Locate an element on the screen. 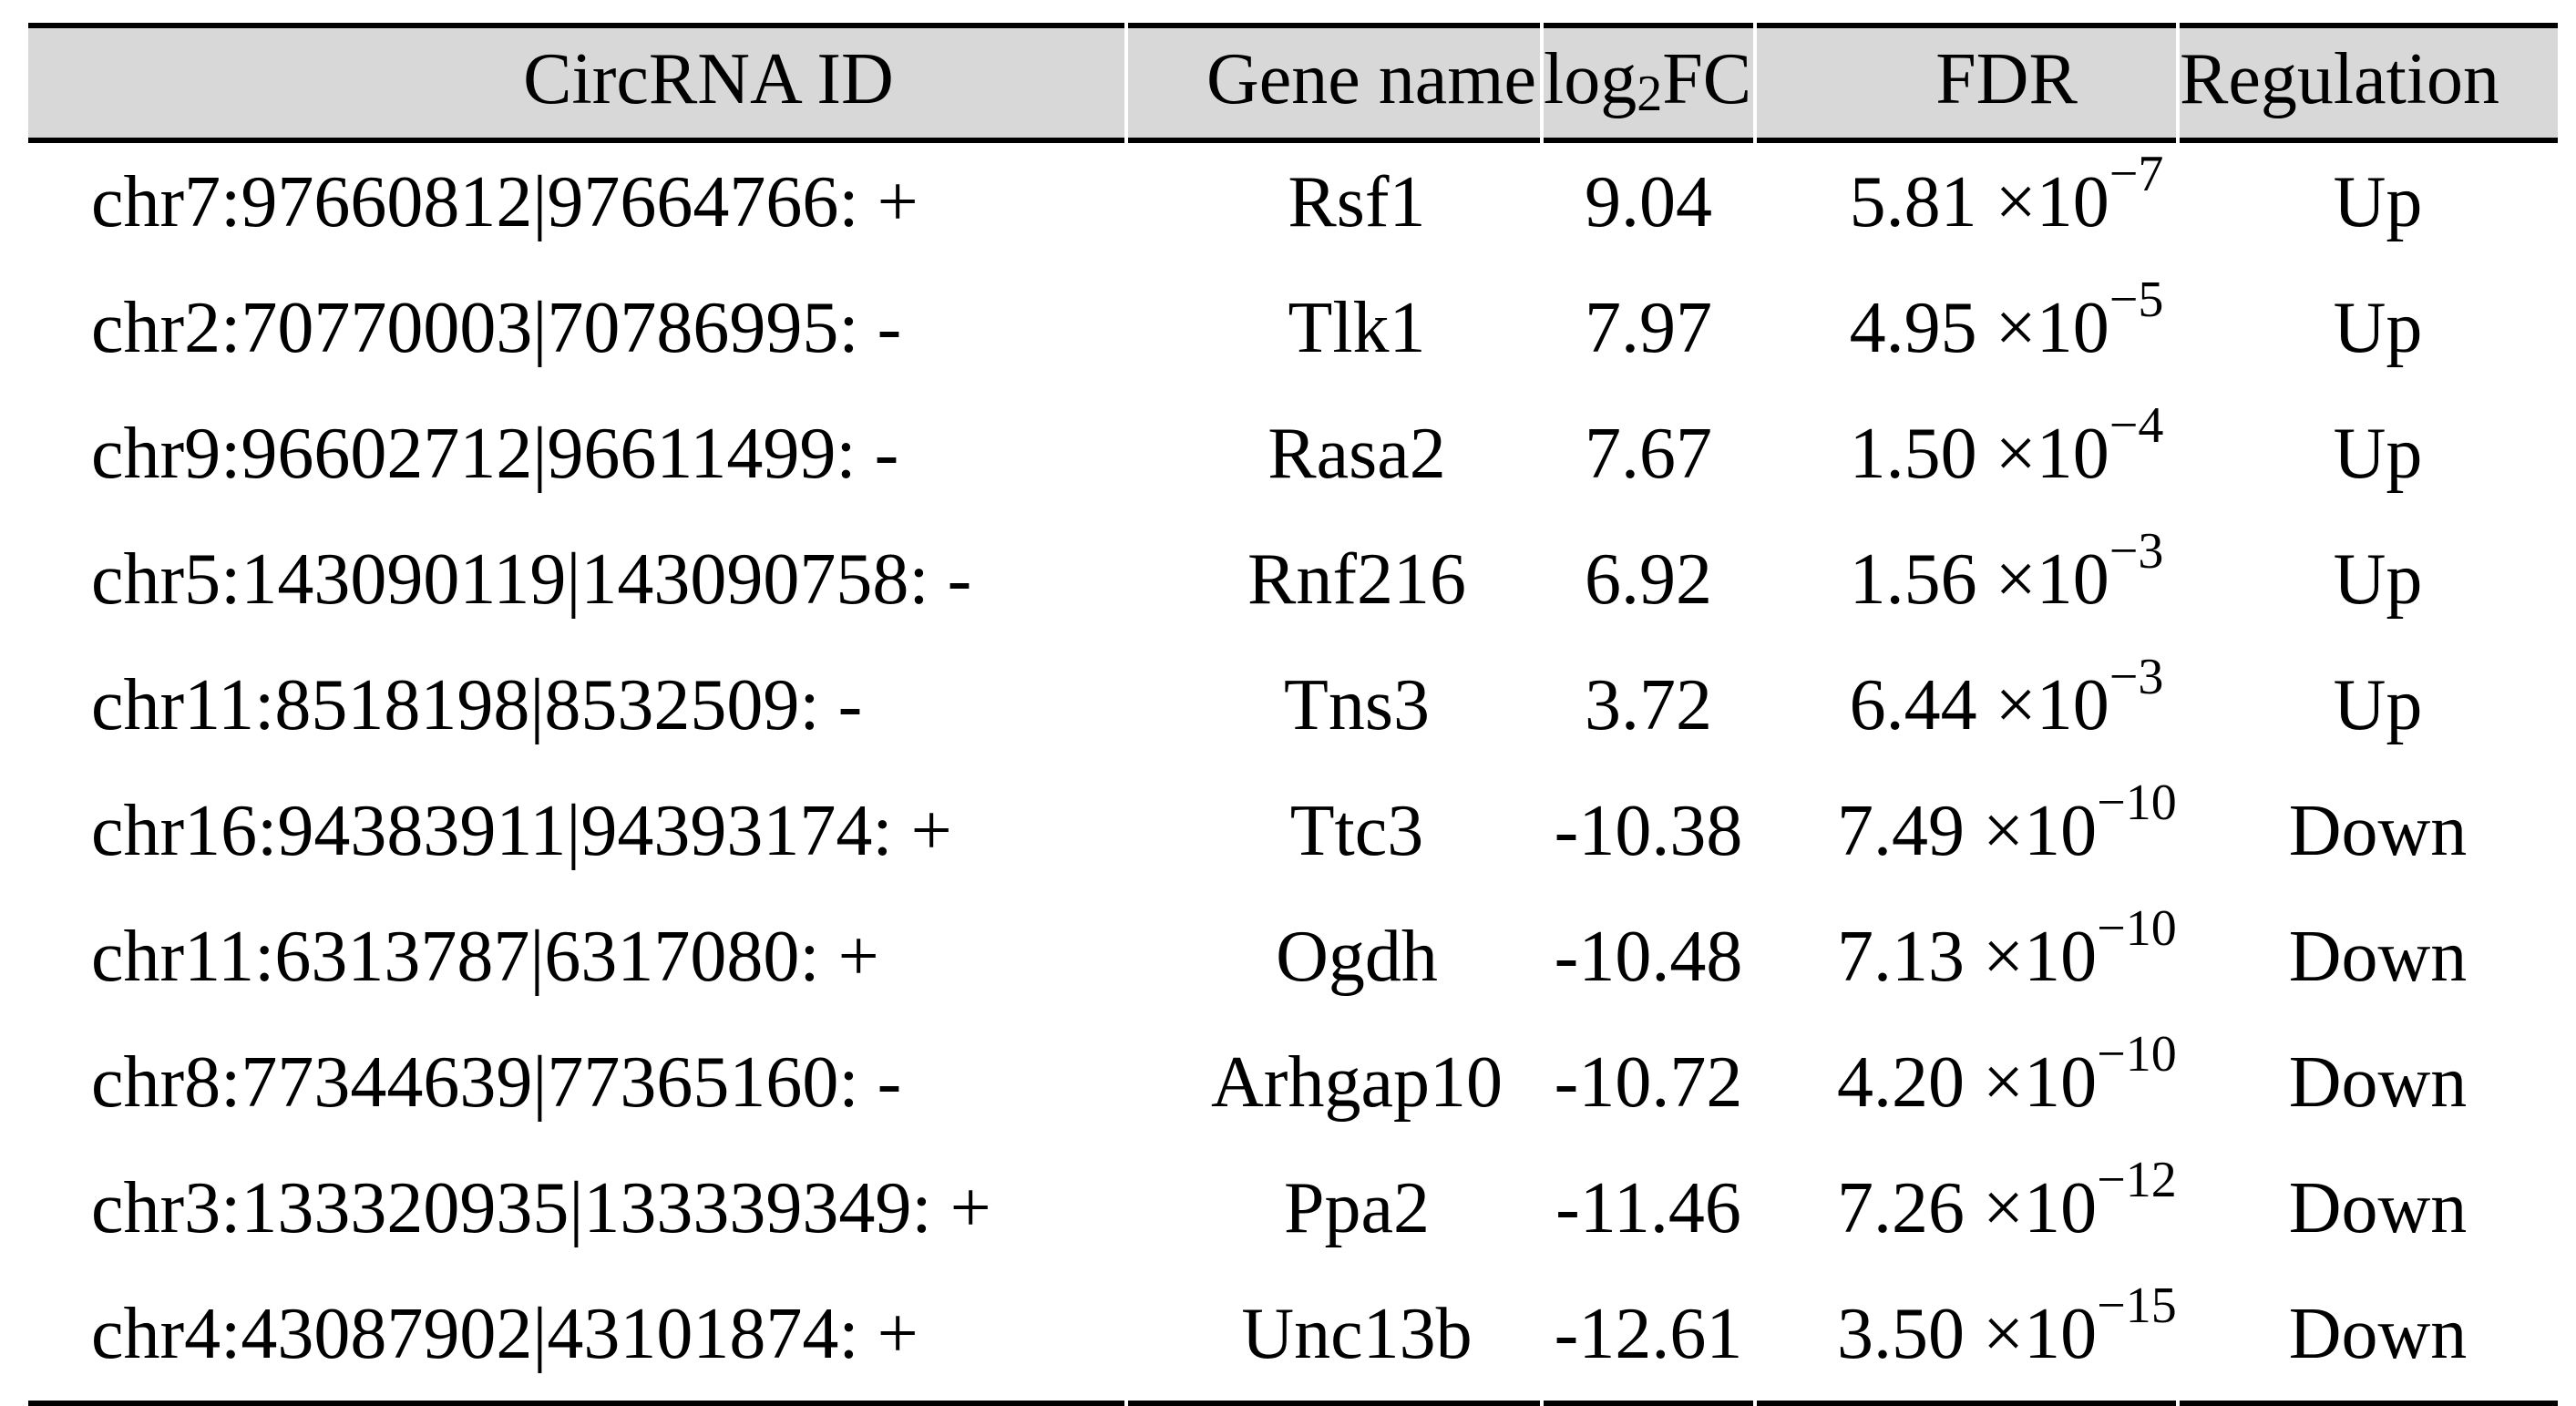  log2fc-cell: 3.72 is located at coordinates (1648, 705).